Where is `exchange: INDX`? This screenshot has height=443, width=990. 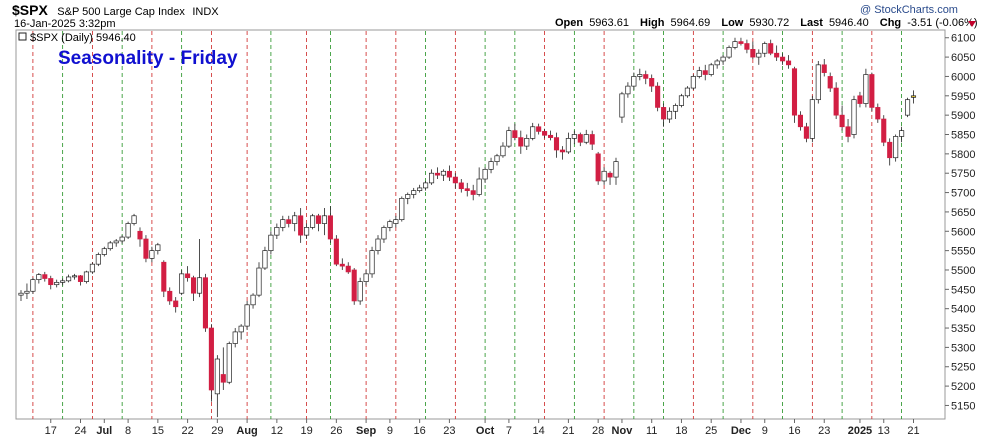 exchange: INDX is located at coordinates (205, 12).